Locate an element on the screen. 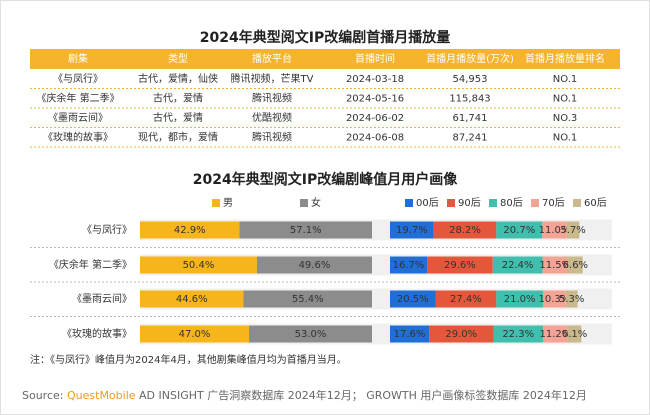 This screenshot has height=415, width=650. table-cell: 古代，爱情，仙侠 is located at coordinates (178, 78).